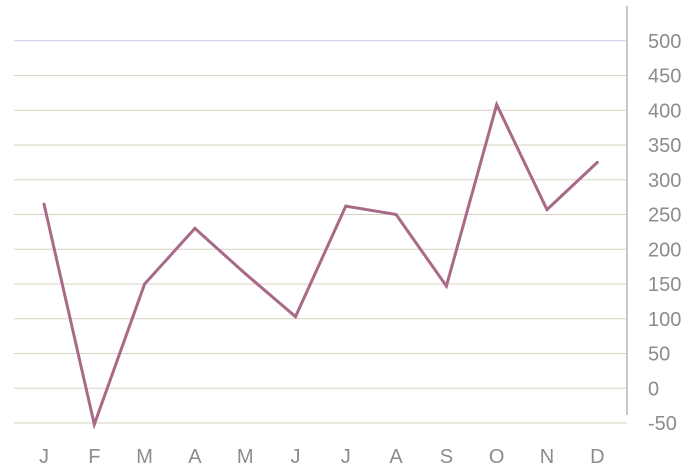 The height and width of the screenshot is (476, 696). I want to click on x-tick-label: D, so click(597, 457).